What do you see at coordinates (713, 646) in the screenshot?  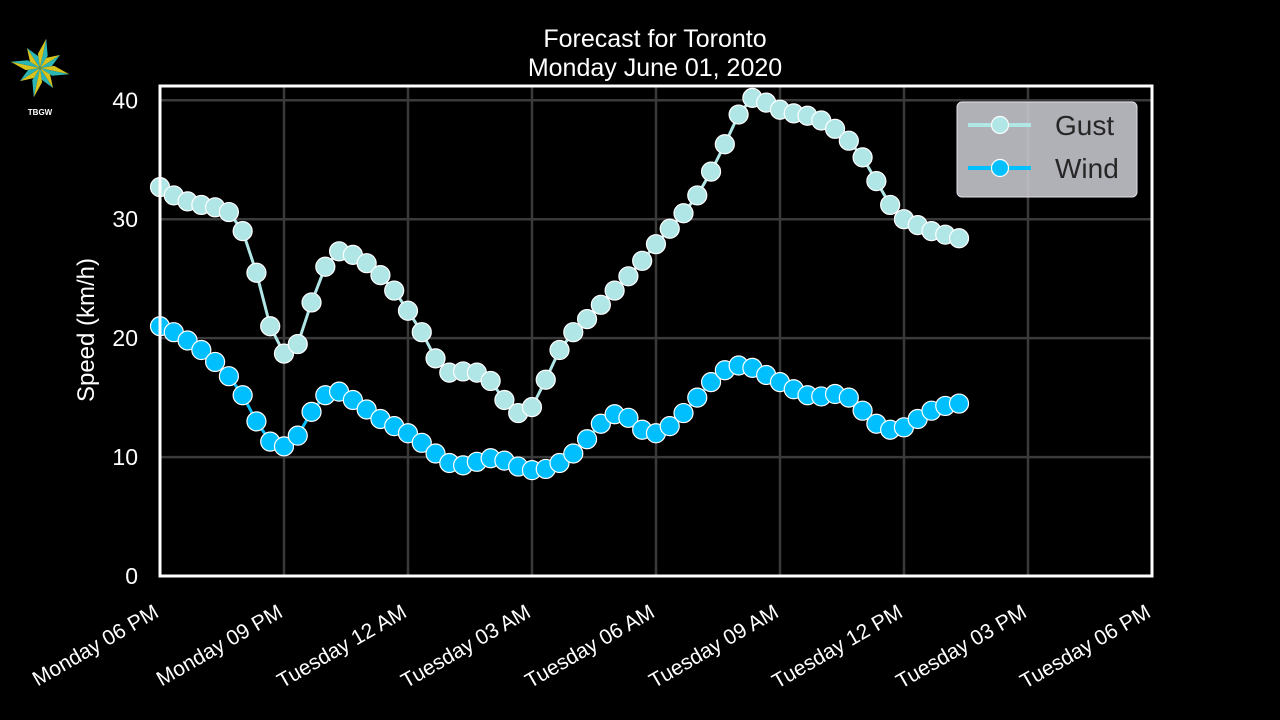 I see `x-tick-label: Tuesday 09 AM` at bounding box center [713, 646].